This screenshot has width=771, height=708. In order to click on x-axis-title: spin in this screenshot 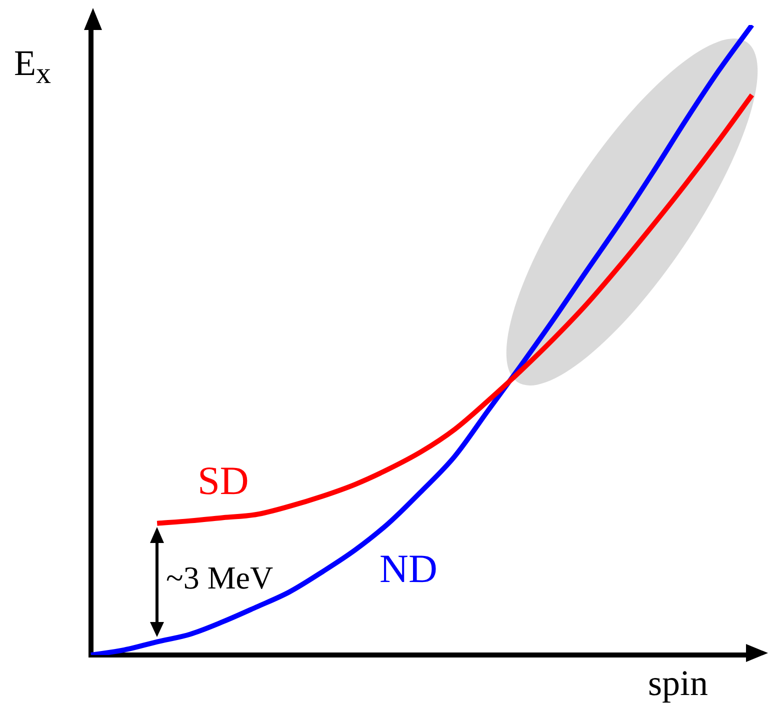, I will do `click(678, 683)`.